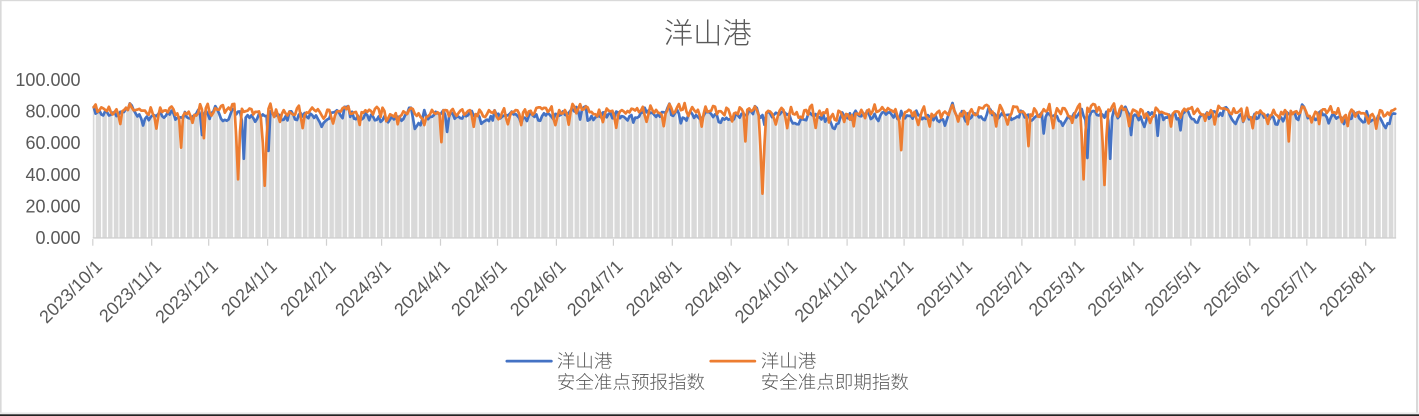 The image size is (1419, 416). I want to click on svg-text: 80.000, so click(52, 112).